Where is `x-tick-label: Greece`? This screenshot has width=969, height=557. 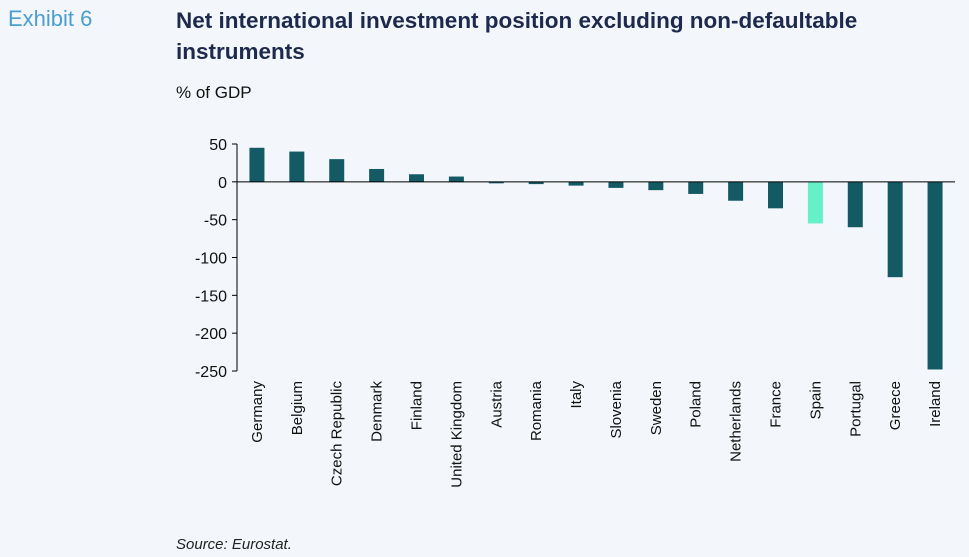
x-tick-label: Greece is located at coordinates (895, 405).